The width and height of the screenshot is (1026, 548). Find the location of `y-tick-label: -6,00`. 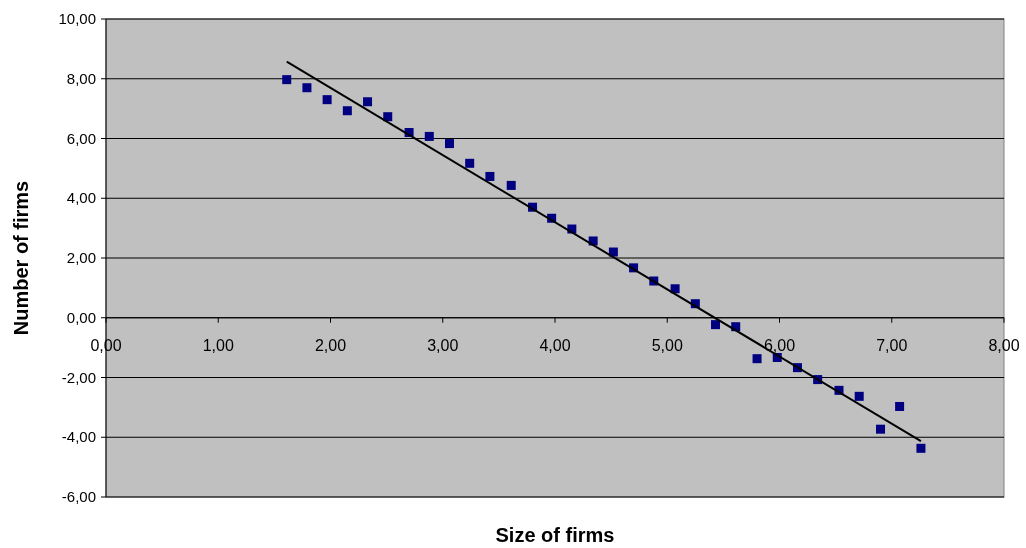

y-tick-label: -6,00 is located at coordinates (78, 496).